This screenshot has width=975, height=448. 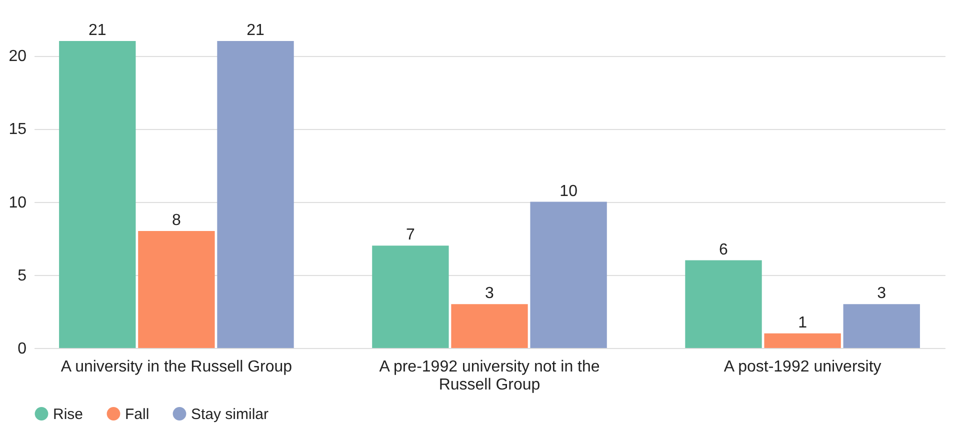 What do you see at coordinates (176, 367) in the screenshot?
I see `x-tick-label: A university in the Russell Group` at bounding box center [176, 367].